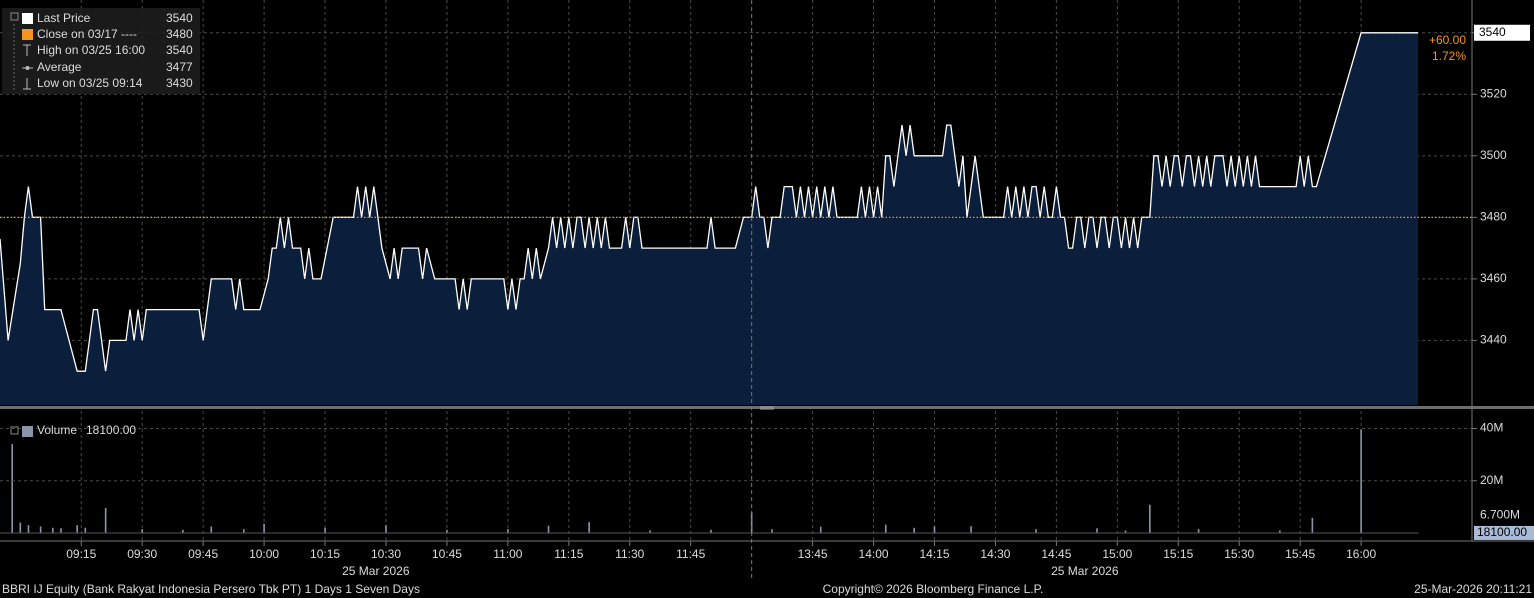 This screenshot has width=1534, height=598. What do you see at coordinates (64, 18) in the screenshot?
I see `legend-label: Last Price` at bounding box center [64, 18].